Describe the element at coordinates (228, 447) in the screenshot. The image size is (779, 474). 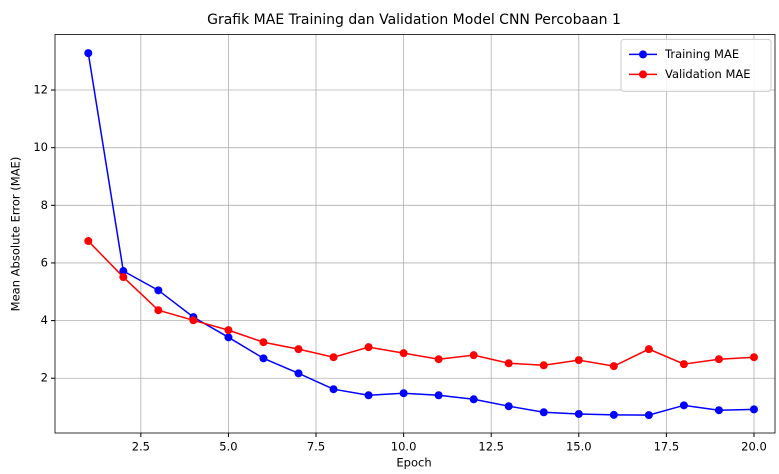
I see `x-tick-label: 5.0` at that location.